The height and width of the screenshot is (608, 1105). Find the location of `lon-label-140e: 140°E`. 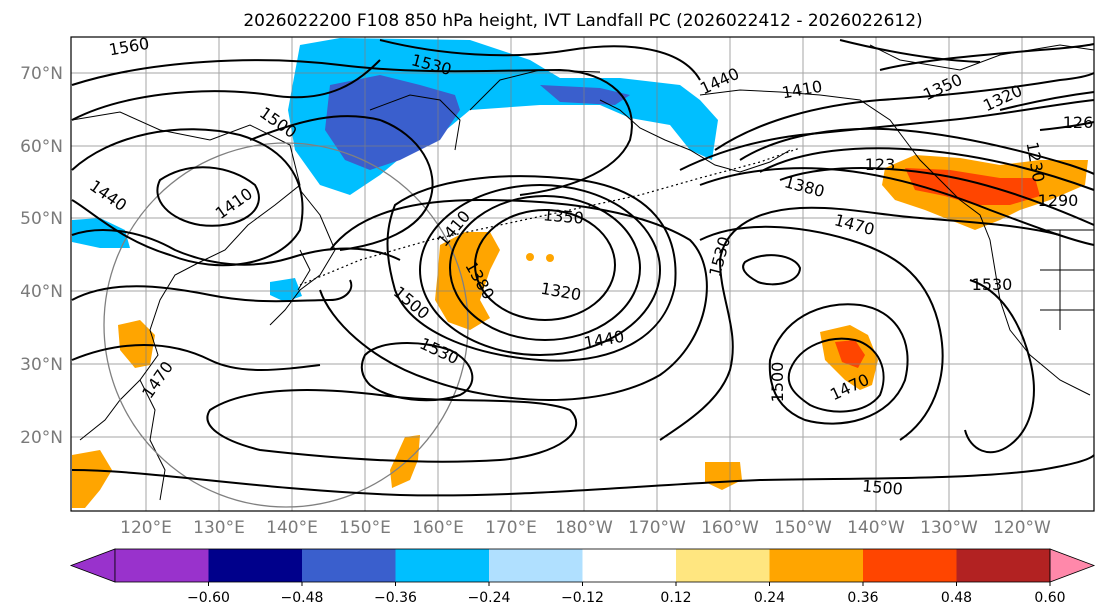

lon-label-140e: 140°E is located at coordinates (292, 528).